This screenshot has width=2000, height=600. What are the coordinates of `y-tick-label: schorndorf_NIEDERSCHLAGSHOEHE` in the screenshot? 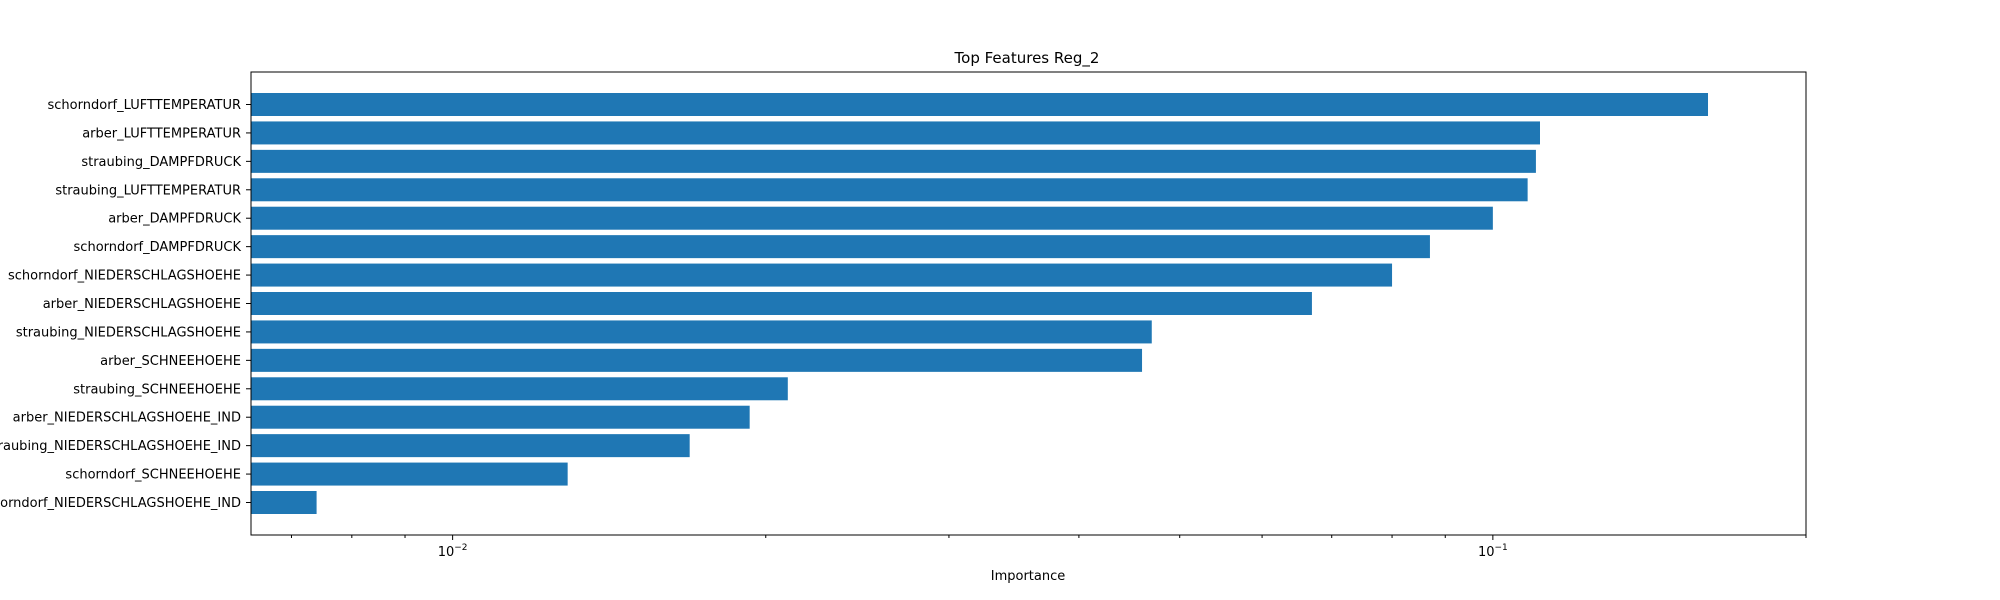 It's located at (124, 276).